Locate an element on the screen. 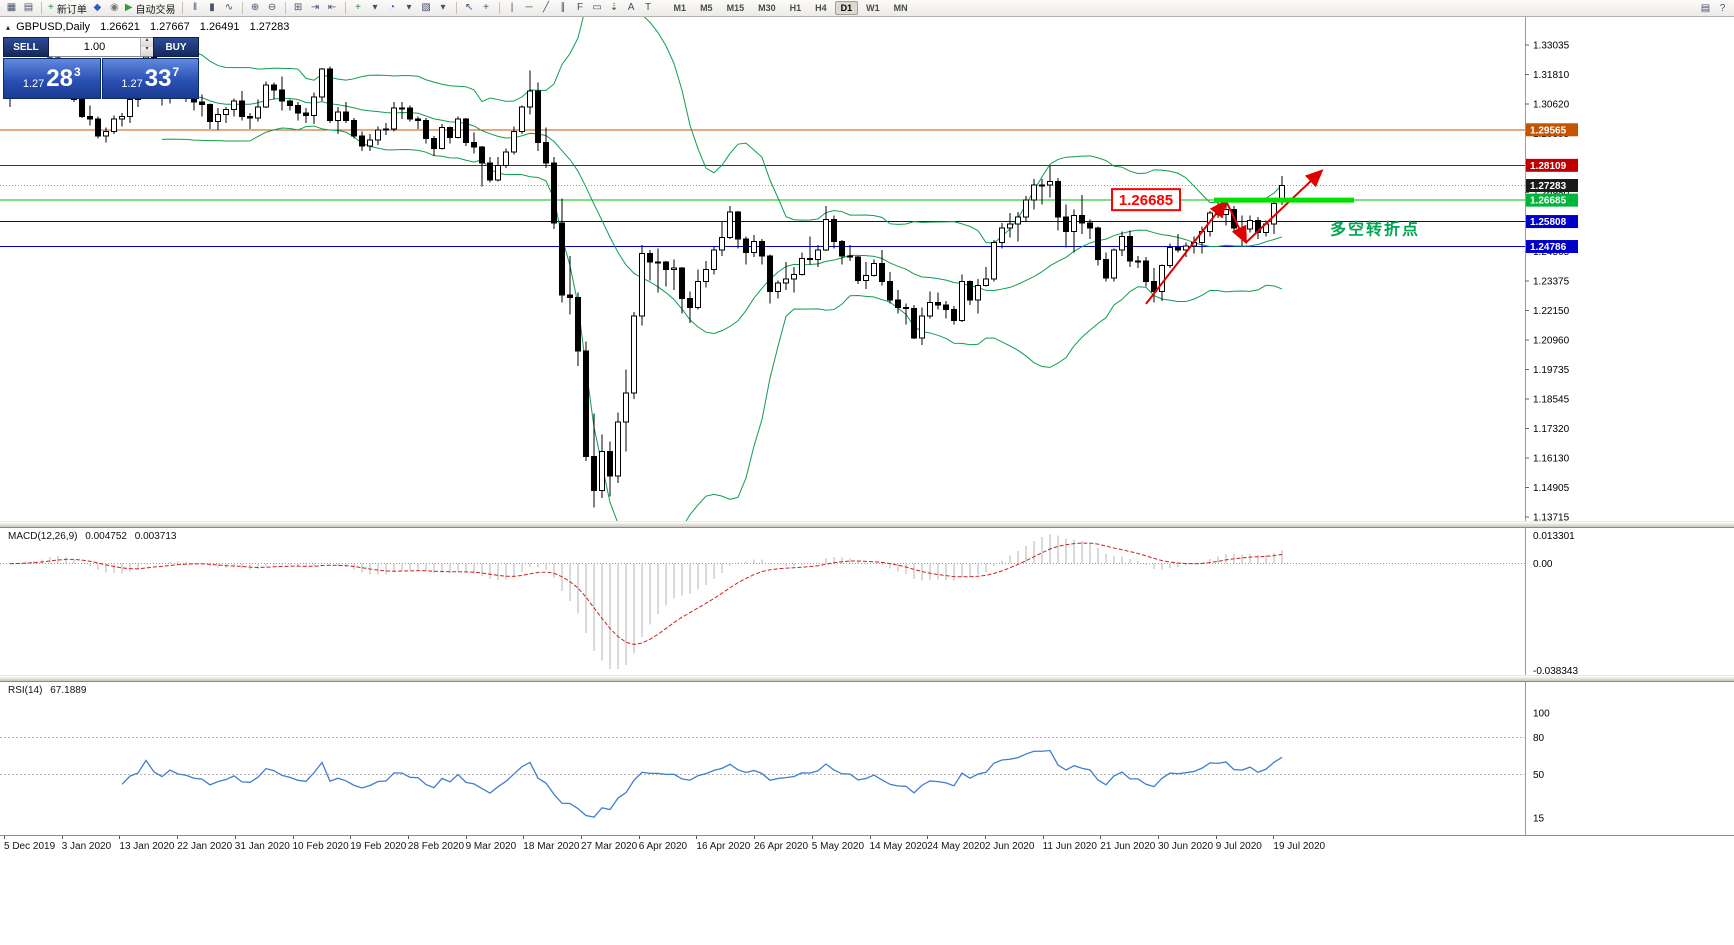  indicators-menu-icon: ▾ is located at coordinates (375, 8).